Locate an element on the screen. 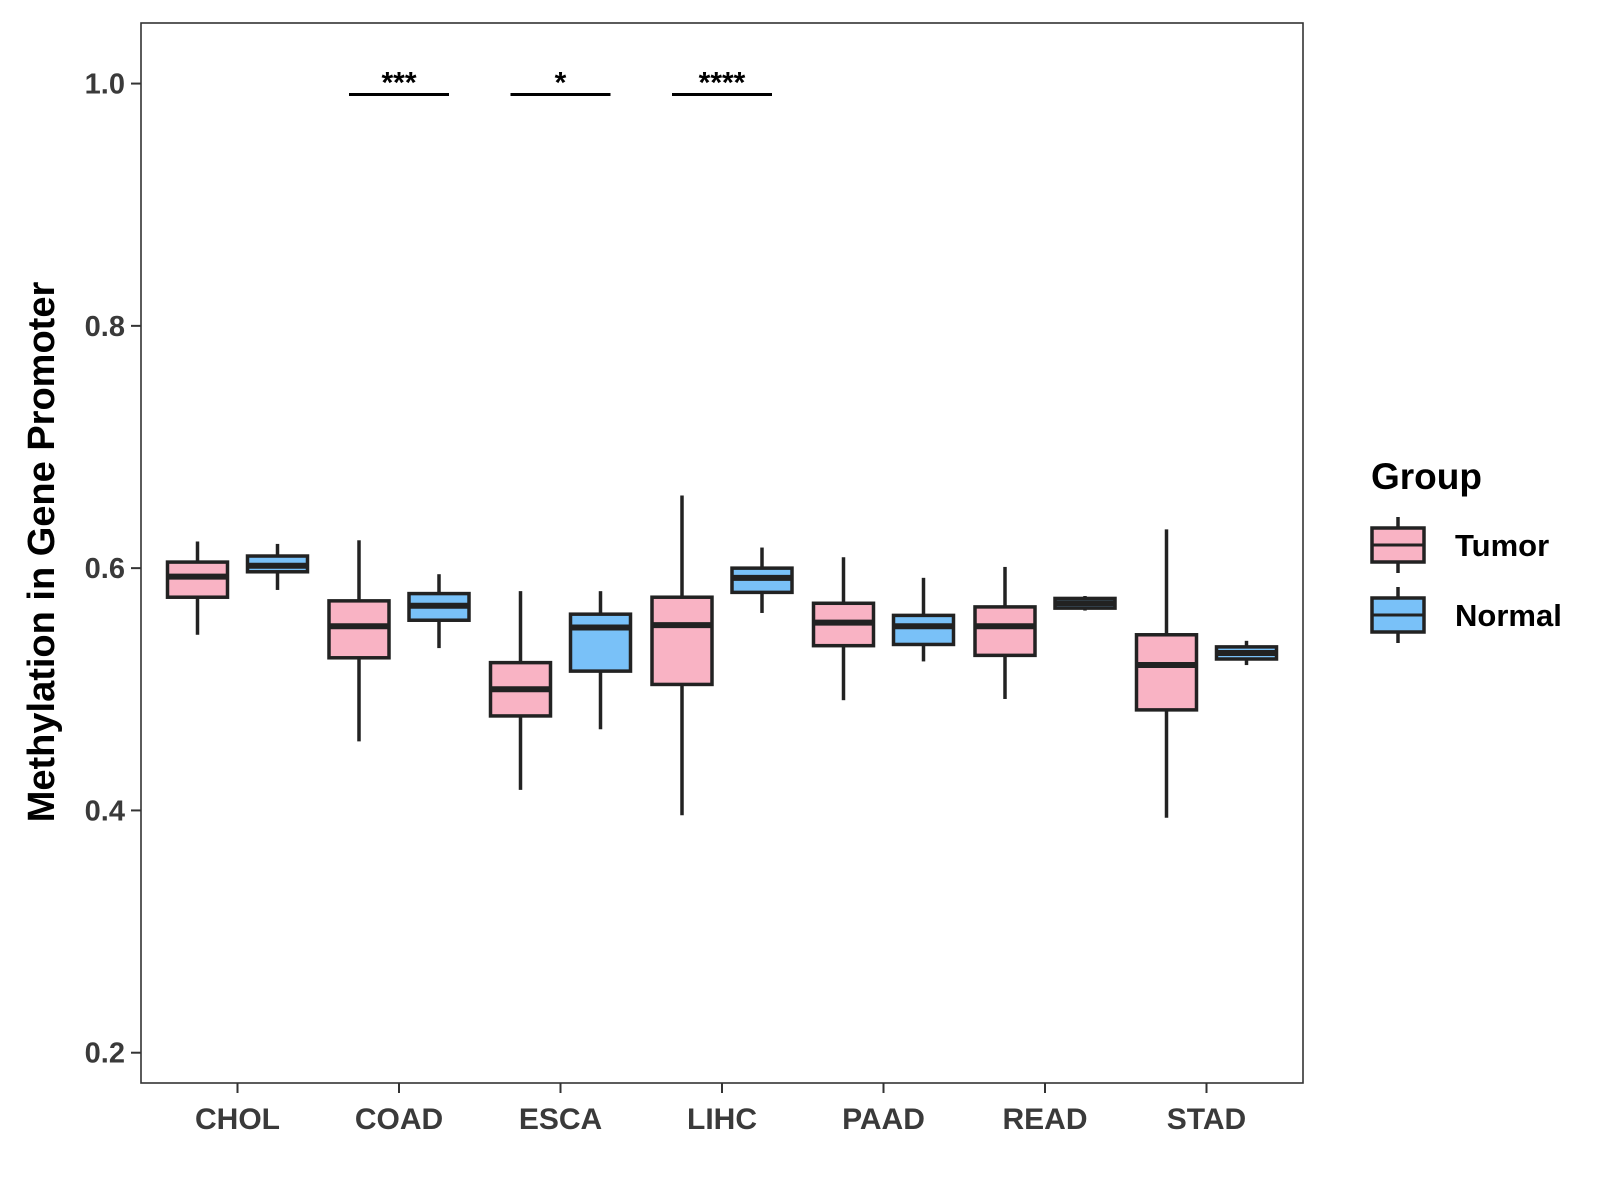  significance-label: *** is located at coordinates (398, 82).